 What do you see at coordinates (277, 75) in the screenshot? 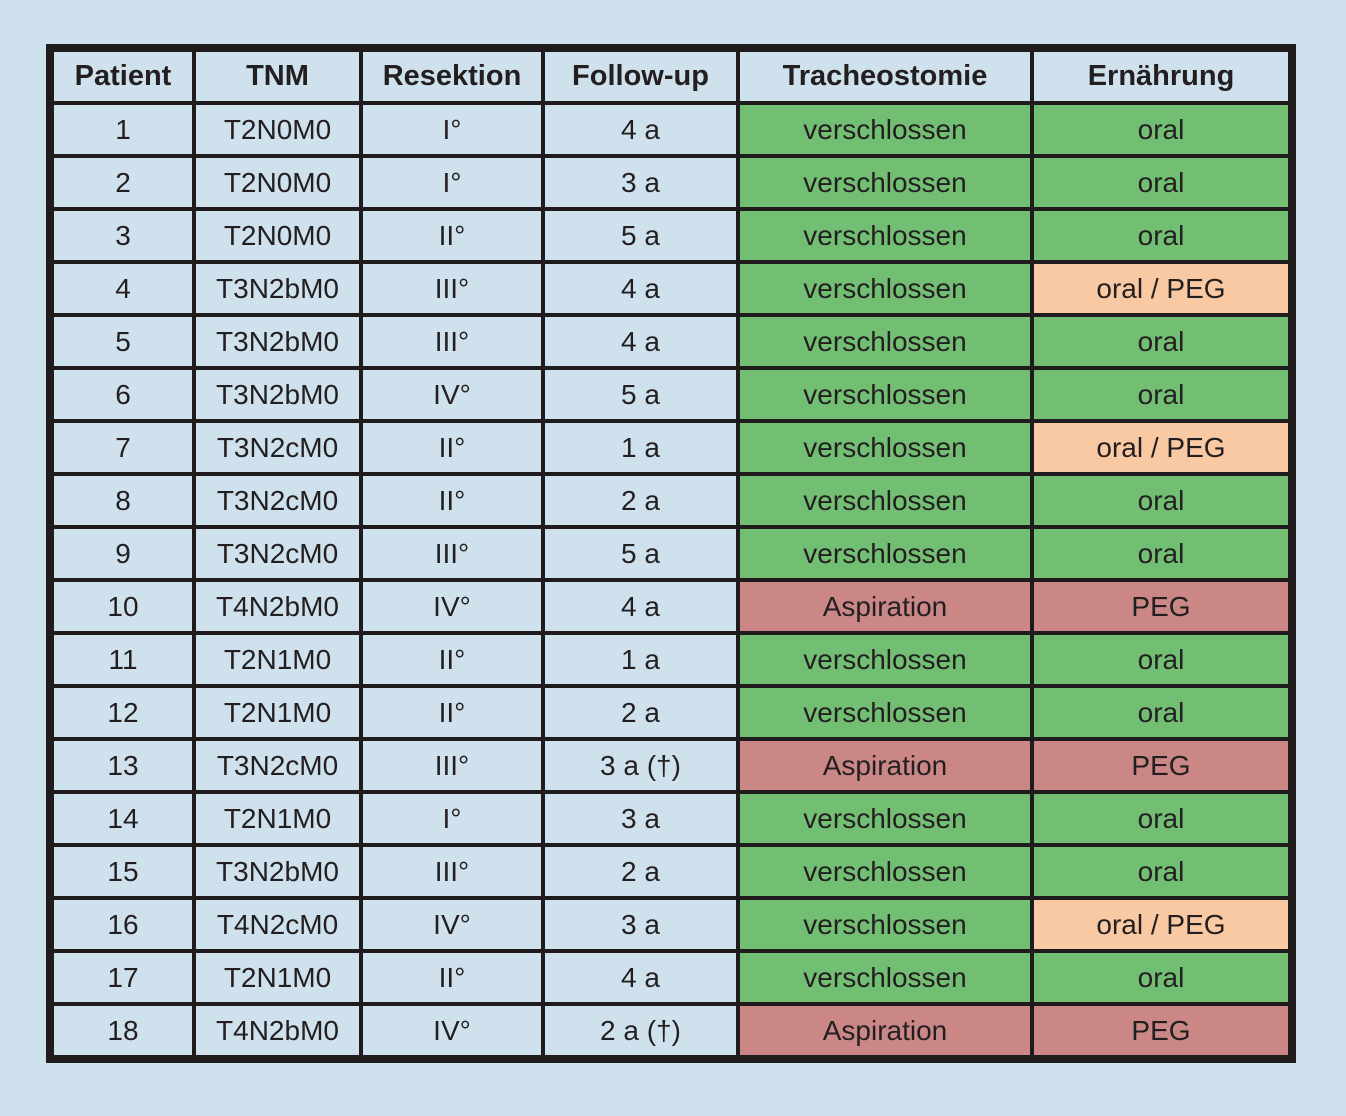
I see `column-header-tnm: TNM` at bounding box center [277, 75].